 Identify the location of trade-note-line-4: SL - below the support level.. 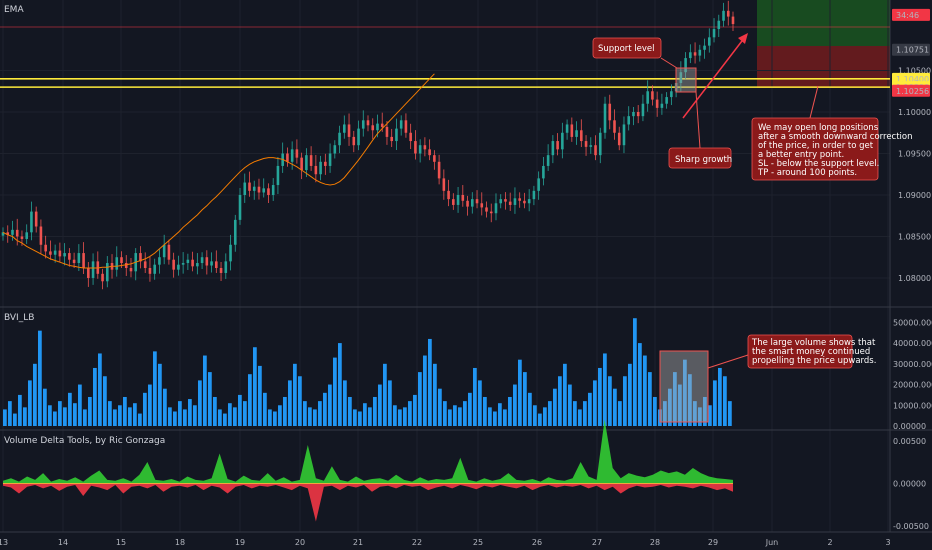
(818, 164).